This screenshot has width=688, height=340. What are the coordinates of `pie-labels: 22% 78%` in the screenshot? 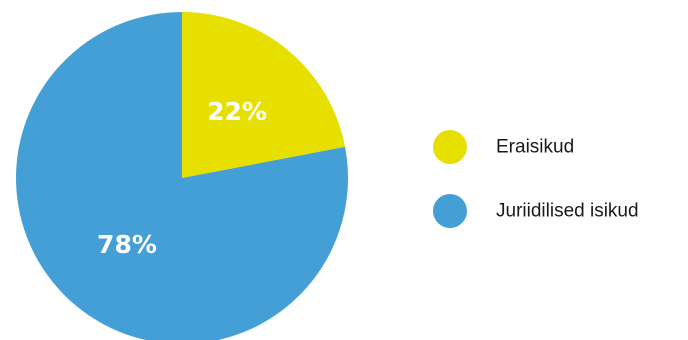 It's located at (182, 178).